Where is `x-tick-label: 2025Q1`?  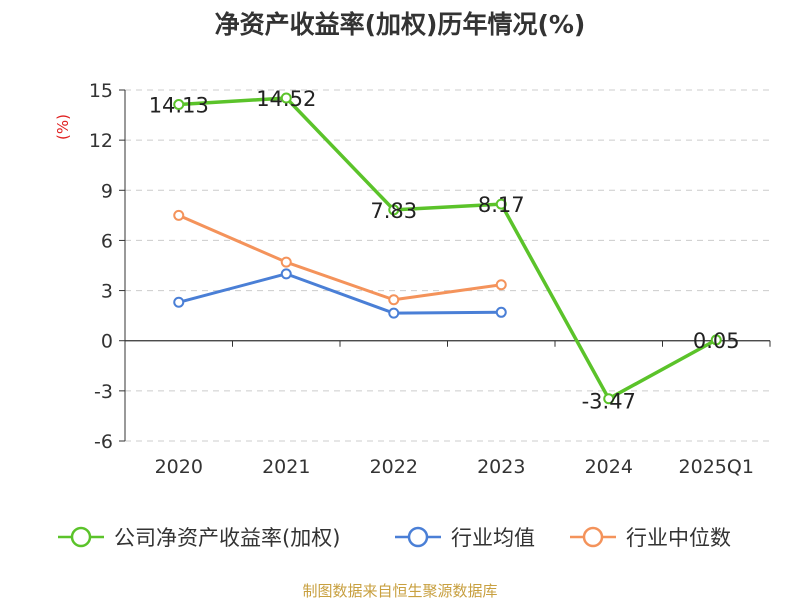
x-tick-label: 2025Q1 is located at coordinates (716, 467).